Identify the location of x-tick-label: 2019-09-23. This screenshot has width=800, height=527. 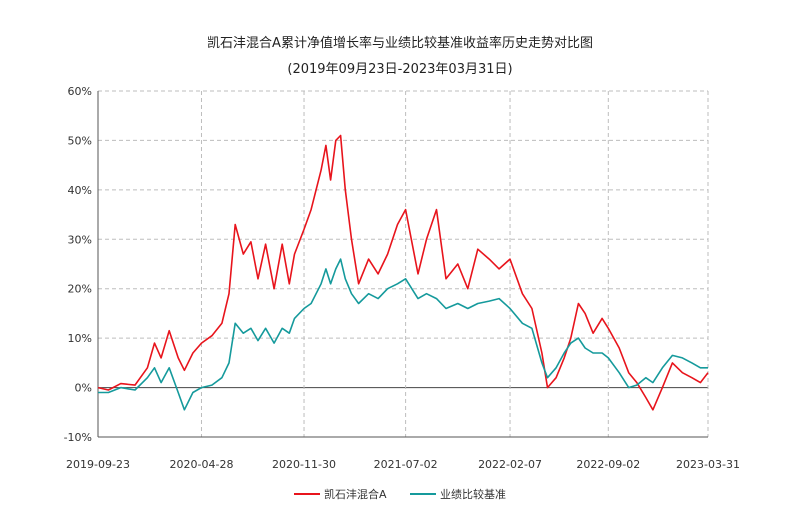
(98, 464).